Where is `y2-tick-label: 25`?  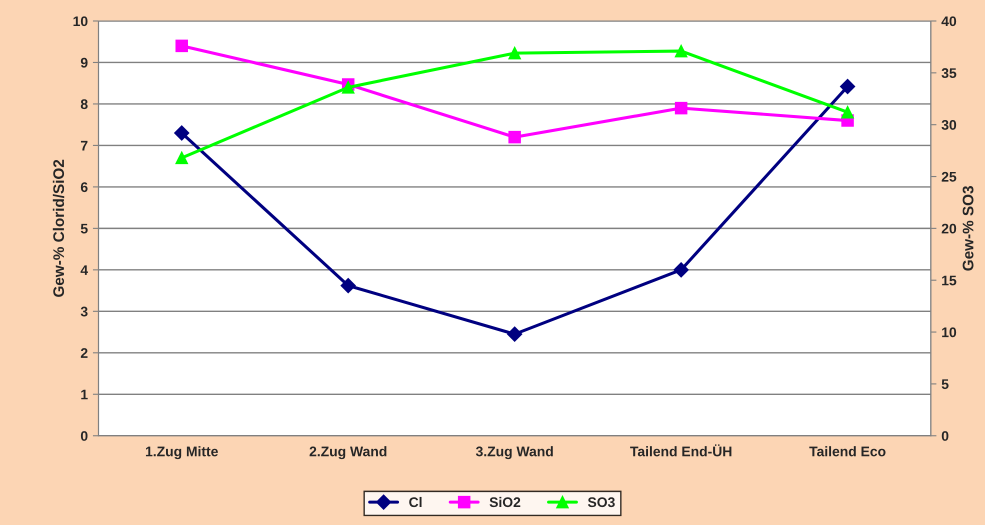 y2-tick-label: 25 is located at coordinates (949, 177).